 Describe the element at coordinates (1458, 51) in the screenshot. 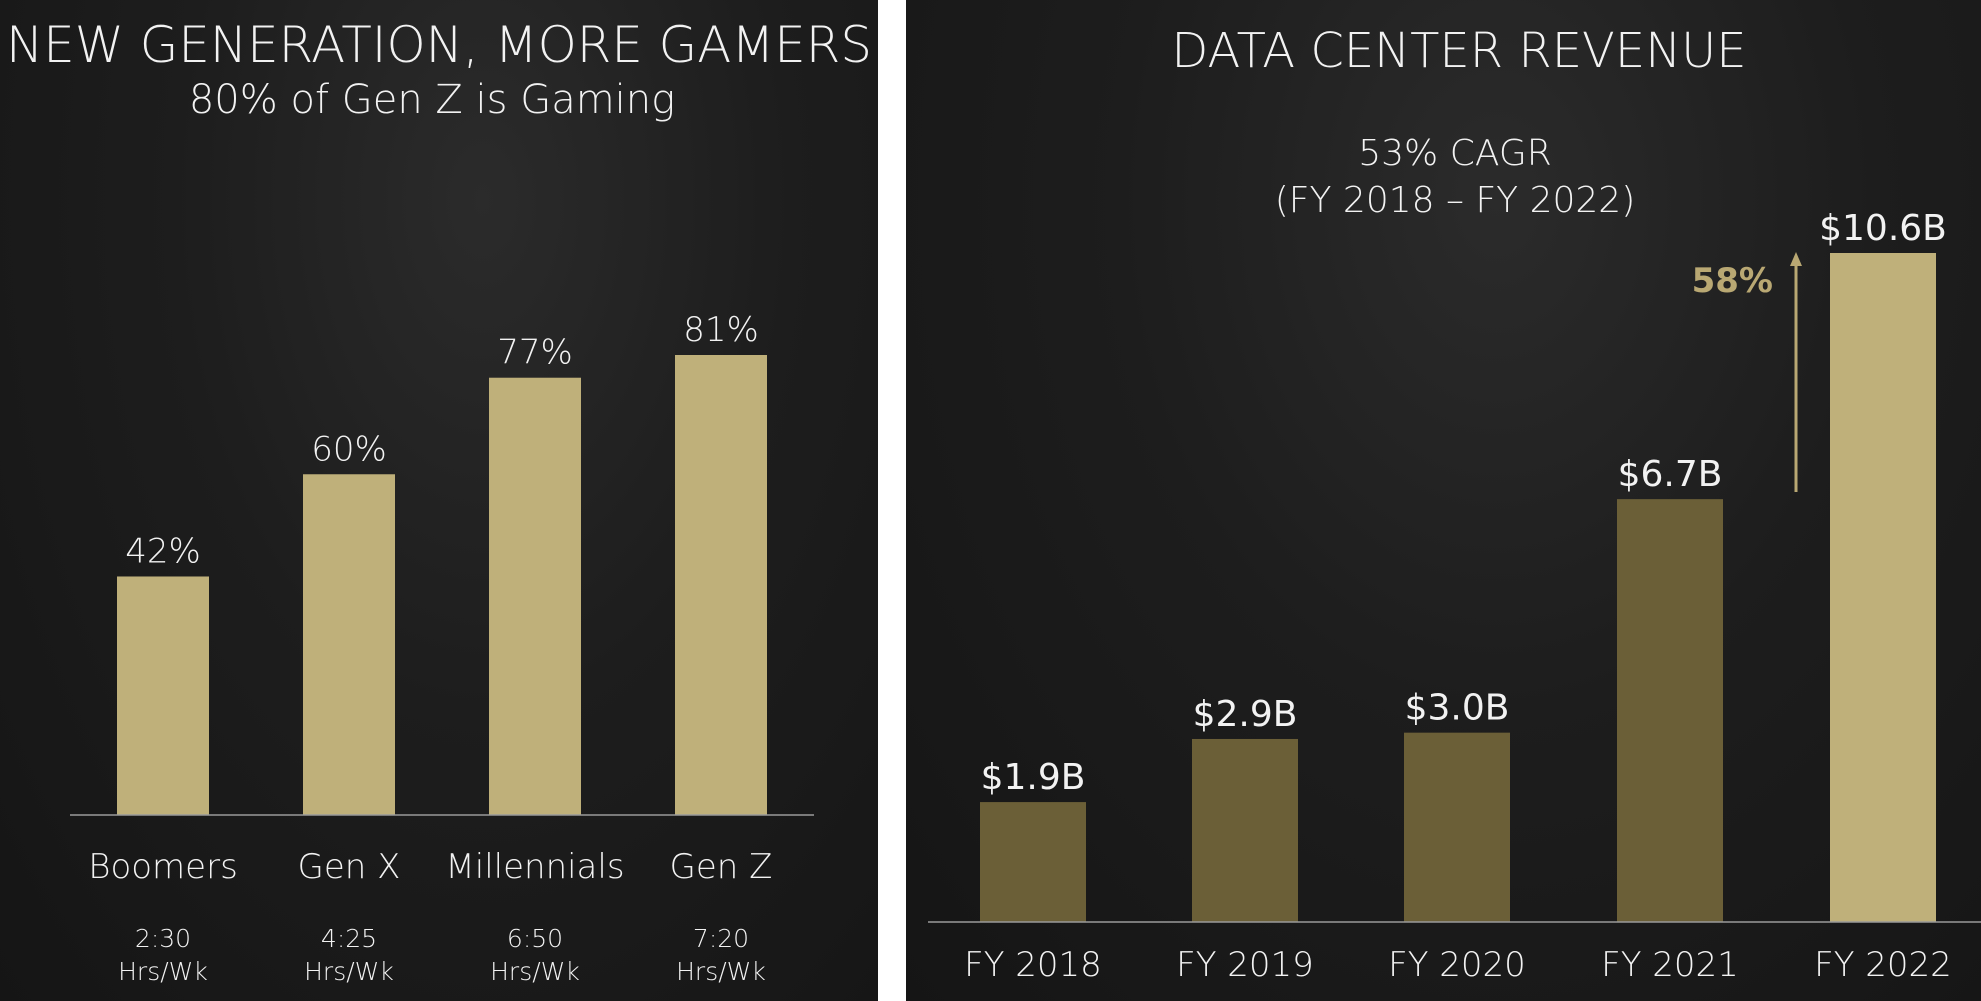

I see `right-chart-title: DATA CENTER REVENUE` at that location.